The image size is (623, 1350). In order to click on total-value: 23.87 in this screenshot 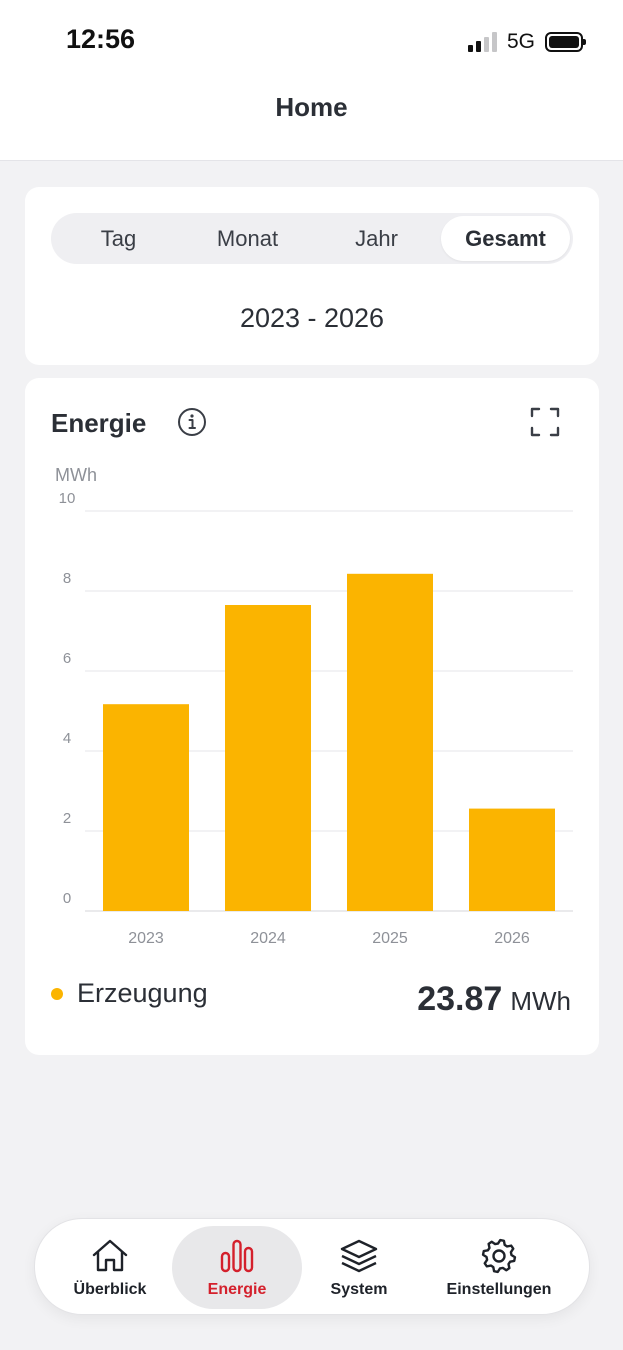, I will do `click(460, 999)`.